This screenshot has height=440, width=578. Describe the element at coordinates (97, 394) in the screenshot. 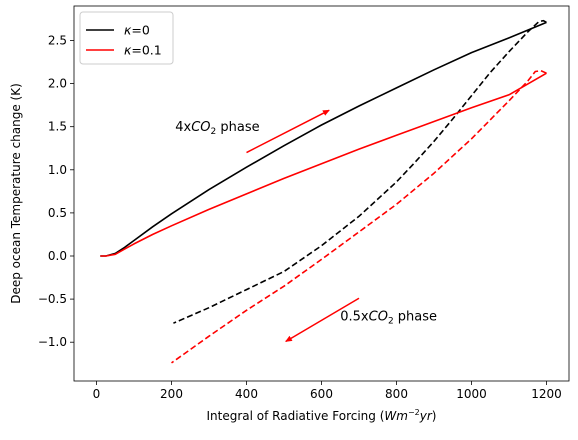

I see `x-tick-label: 0` at that location.